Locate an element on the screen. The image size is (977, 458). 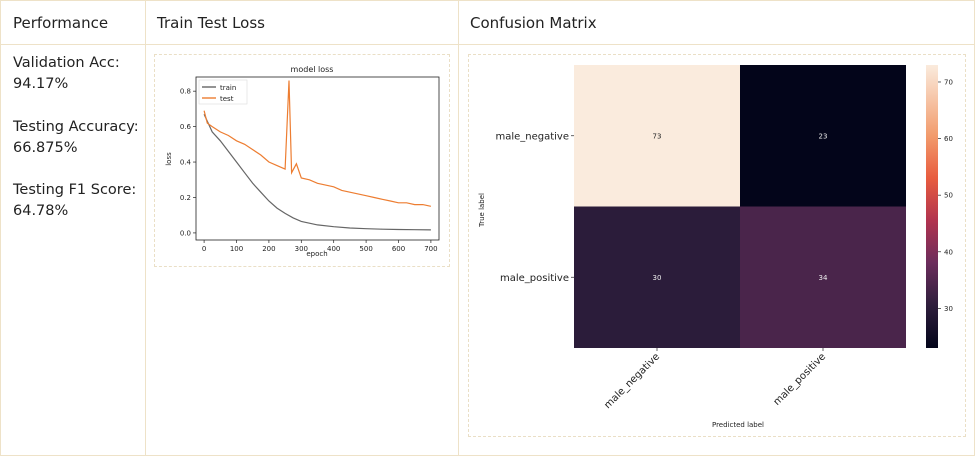
cell-value: 30 is located at coordinates (657, 278).